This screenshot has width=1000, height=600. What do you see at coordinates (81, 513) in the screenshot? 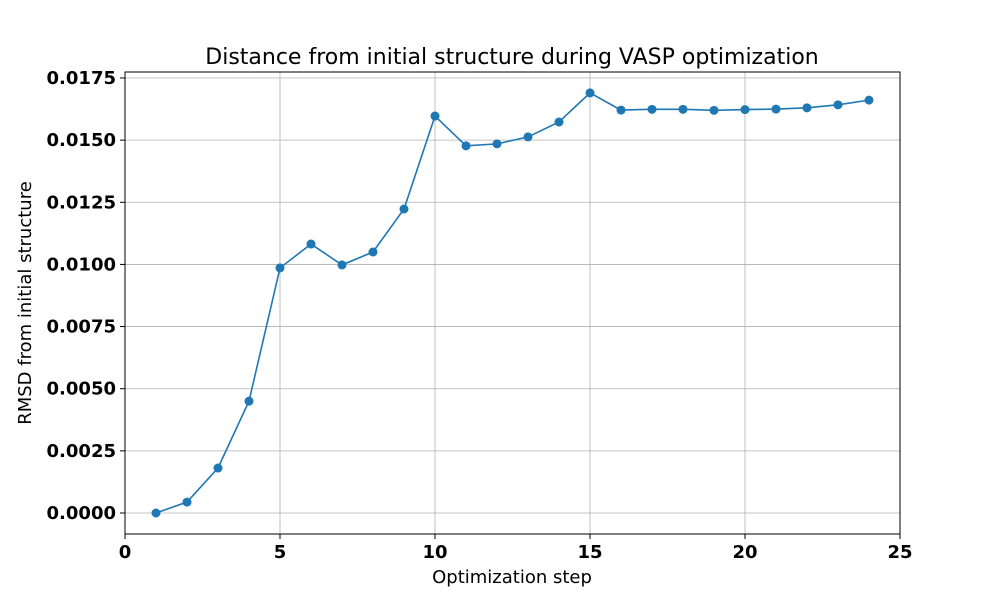
I see `y-tick-label: 0.0000` at bounding box center [81, 513].